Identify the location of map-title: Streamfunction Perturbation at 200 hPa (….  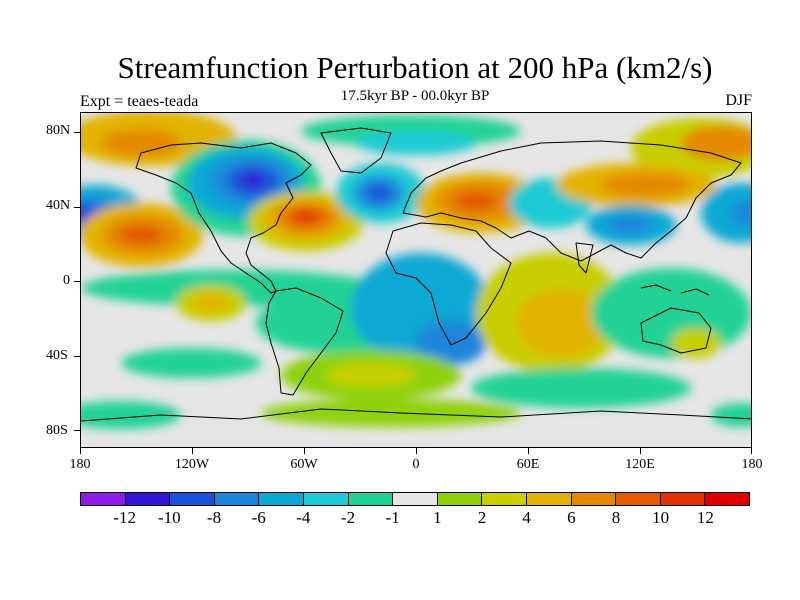
(415, 67).